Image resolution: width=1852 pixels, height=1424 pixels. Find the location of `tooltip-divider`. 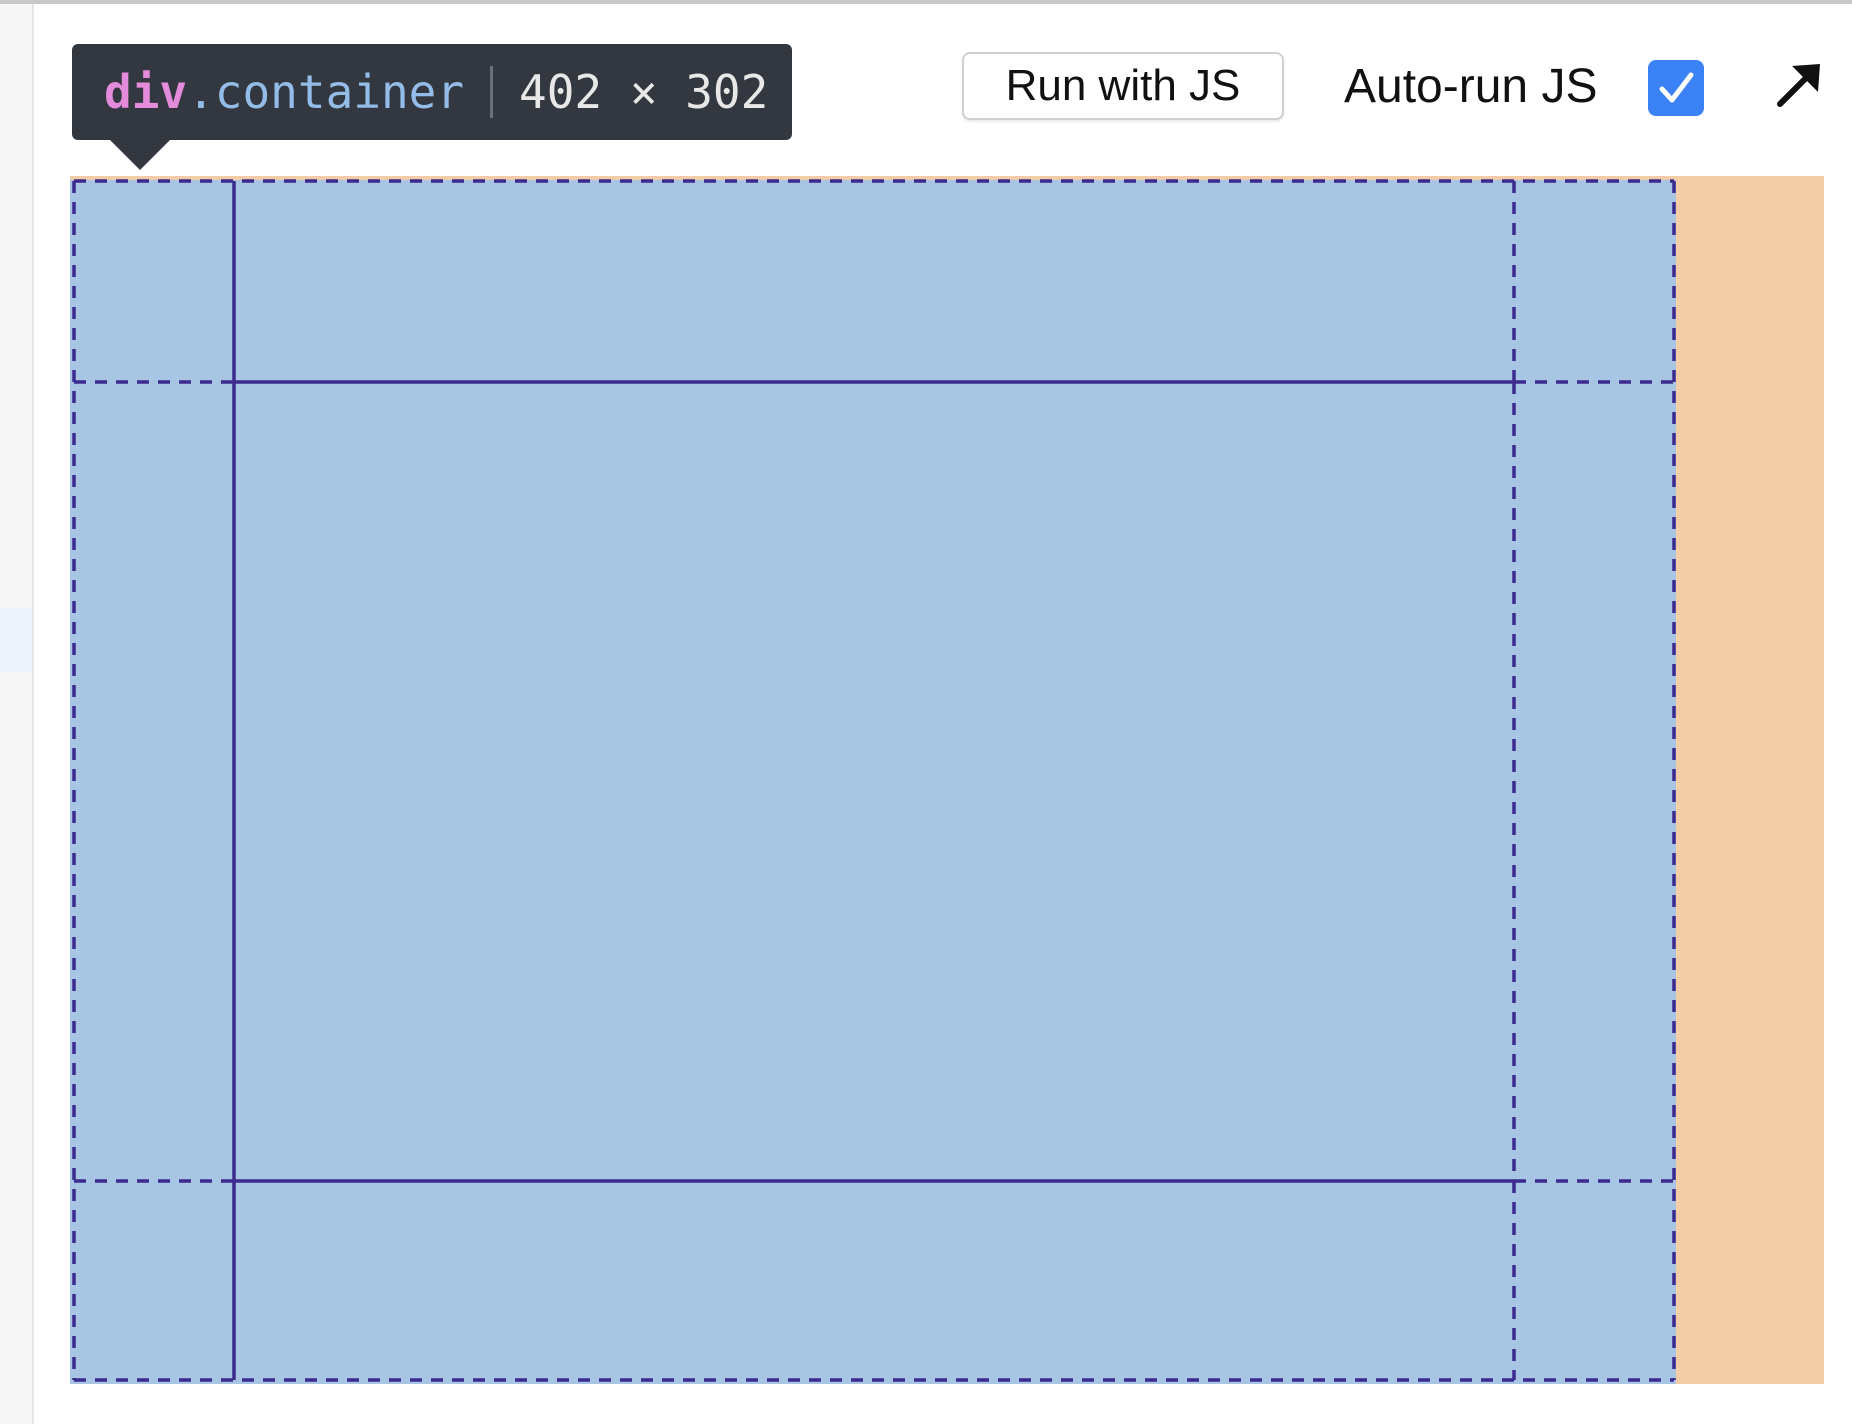

tooltip-divider is located at coordinates (492, 92).